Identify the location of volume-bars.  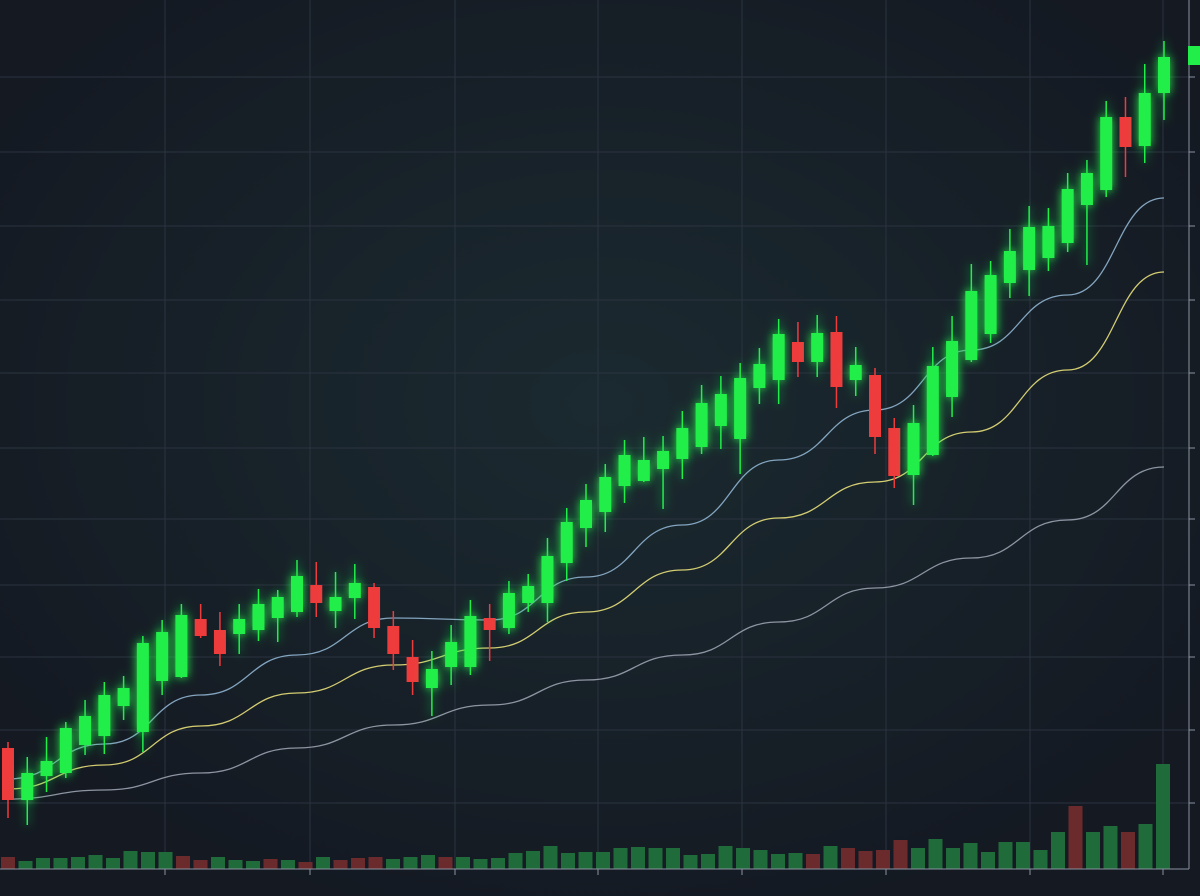
(585, 816).